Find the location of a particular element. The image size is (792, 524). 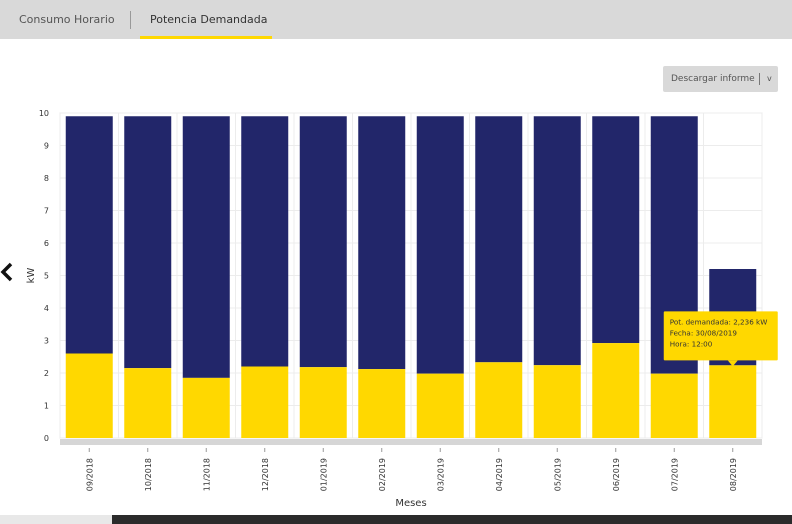

x-tick-label: 03/2019 is located at coordinates (440, 474).